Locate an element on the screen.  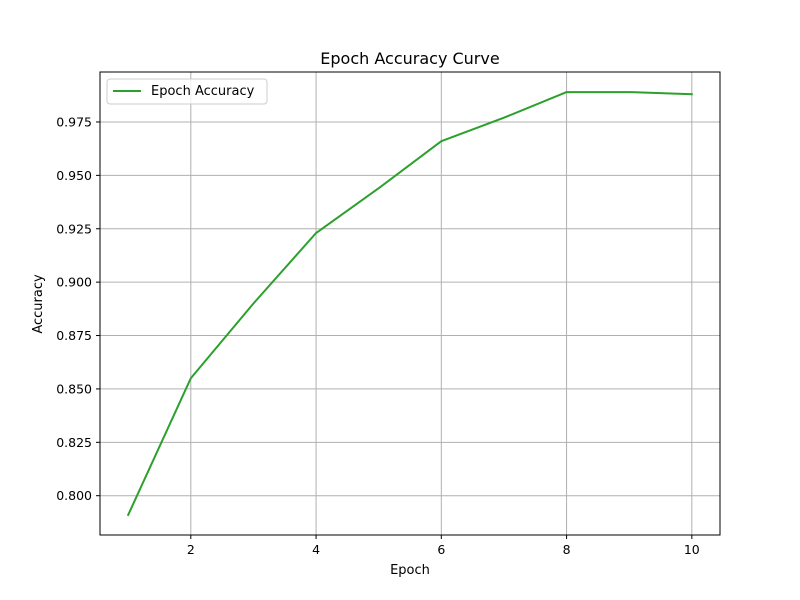
legend-label-epoch-accuracy: Epoch Accuracy is located at coordinates (203, 91).